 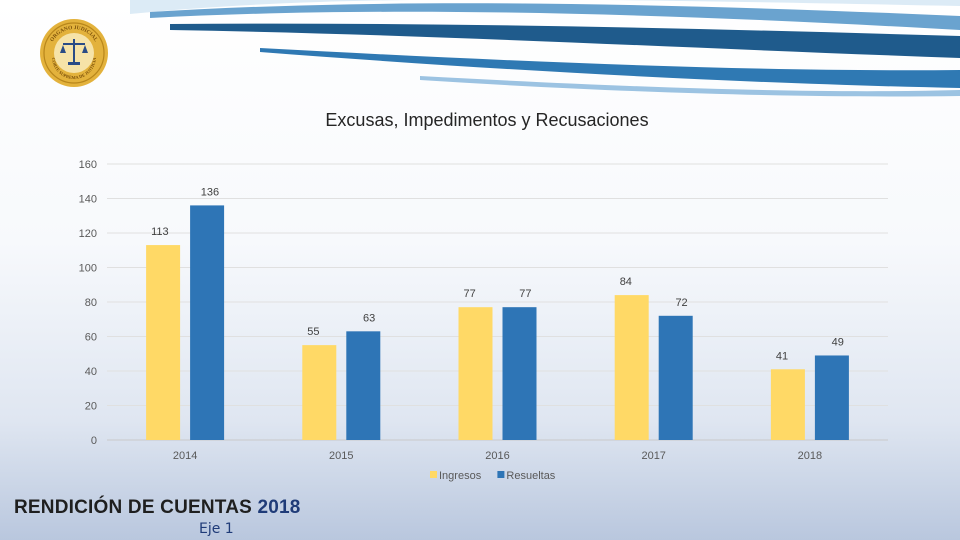 What do you see at coordinates (475, 373) in the screenshot?
I see `bar-ingresos-2016` at bounding box center [475, 373].